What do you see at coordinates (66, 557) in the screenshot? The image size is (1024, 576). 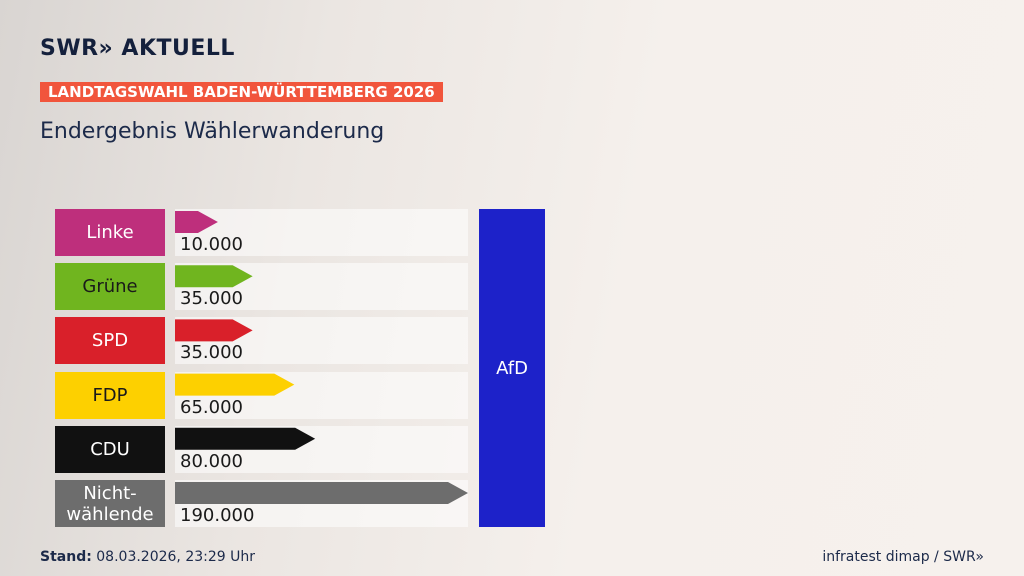 I see `source-label: Stand:` at bounding box center [66, 557].